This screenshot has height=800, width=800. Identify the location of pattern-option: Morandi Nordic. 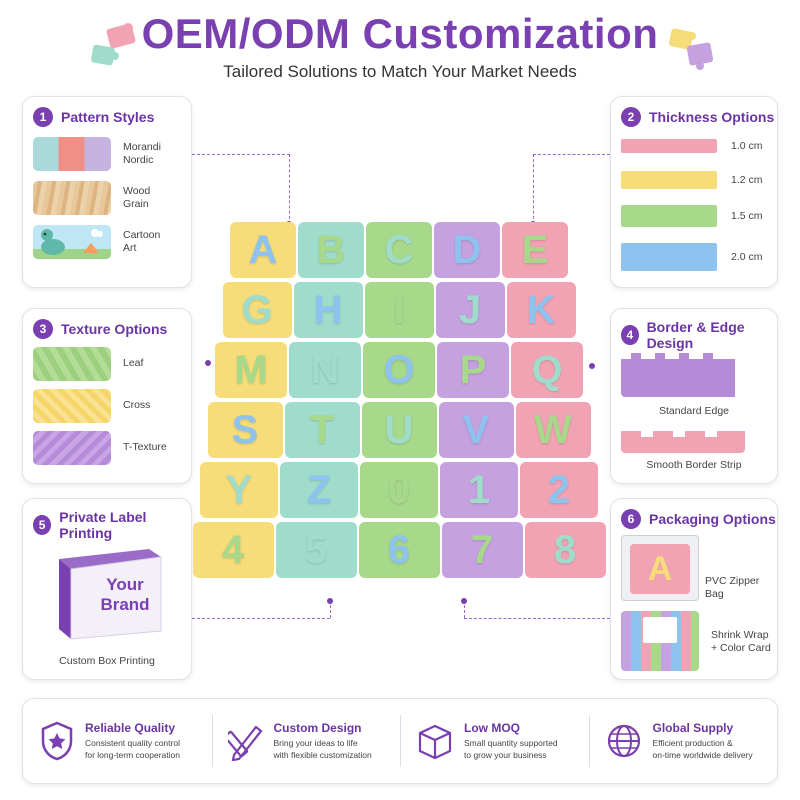
(97, 154).